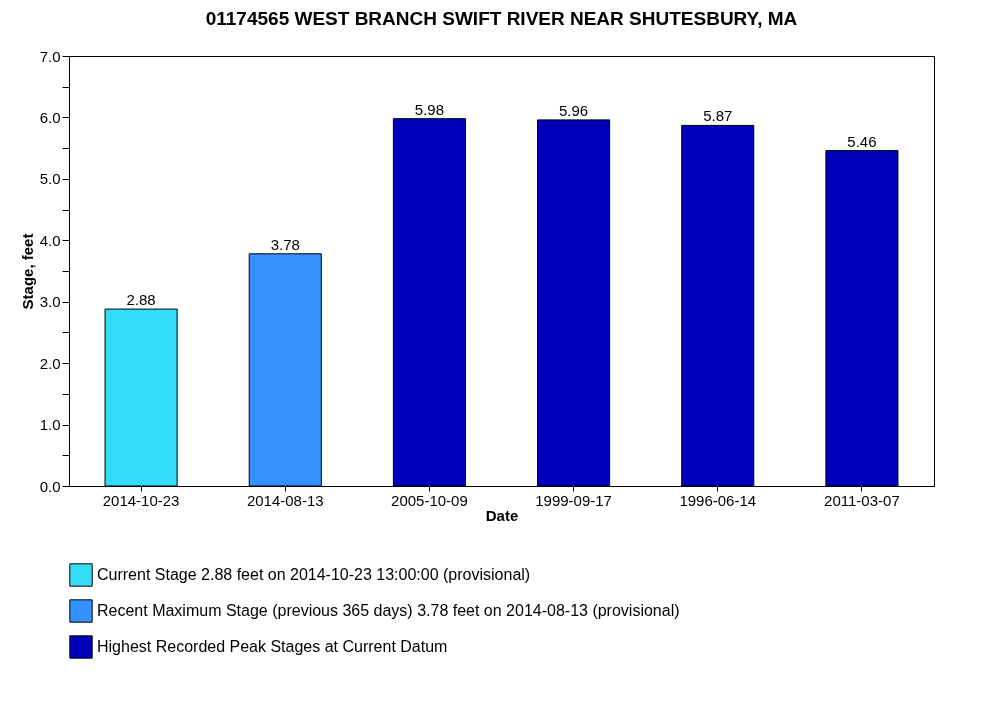 The width and height of the screenshot is (1002, 723). Describe the element at coordinates (501, 18) in the screenshot. I see `chart-title: 01174565 WEST BRANCH SWIFT RIVER NEAR SHUTESBURY, MA` at that location.